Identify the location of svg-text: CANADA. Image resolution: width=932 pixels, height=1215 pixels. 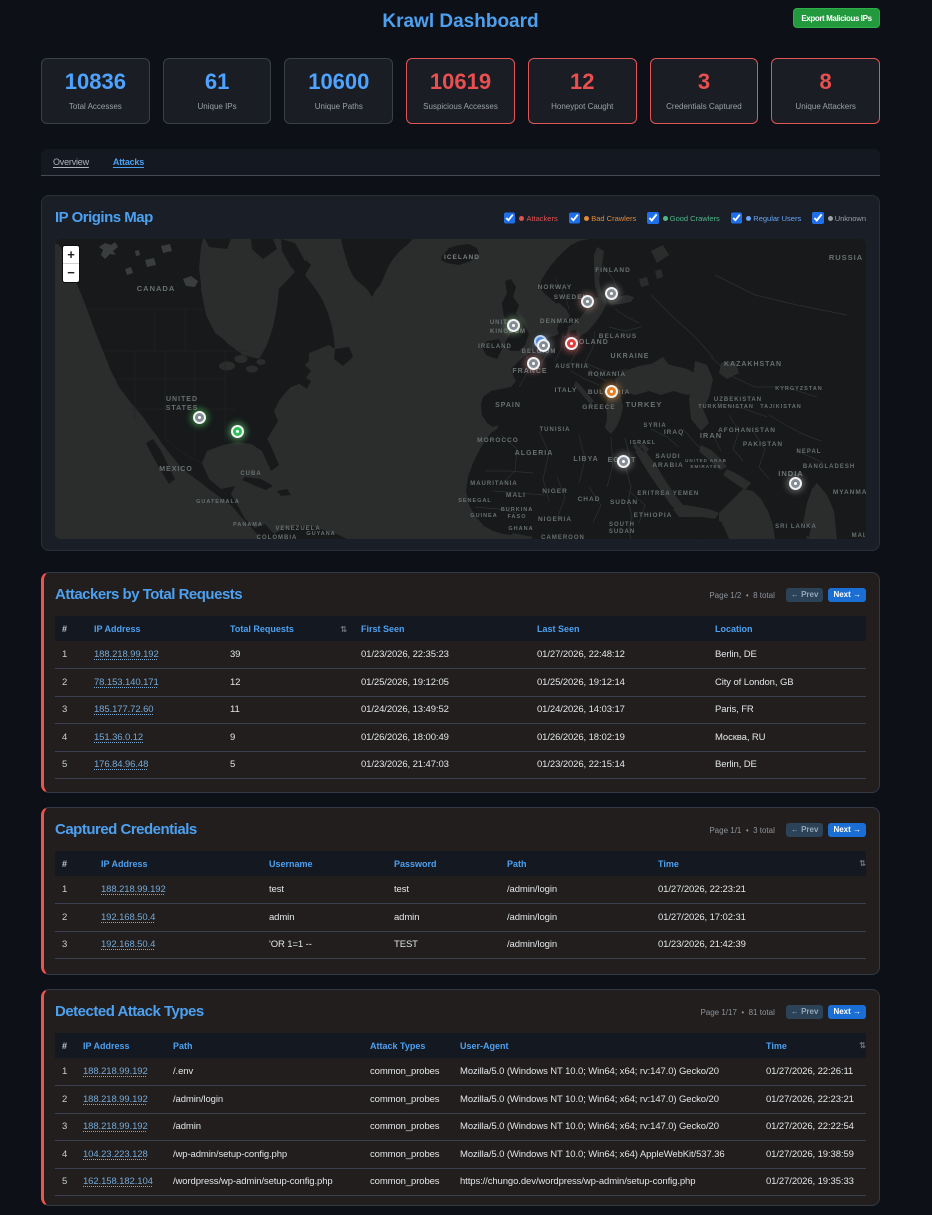
(156, 288).